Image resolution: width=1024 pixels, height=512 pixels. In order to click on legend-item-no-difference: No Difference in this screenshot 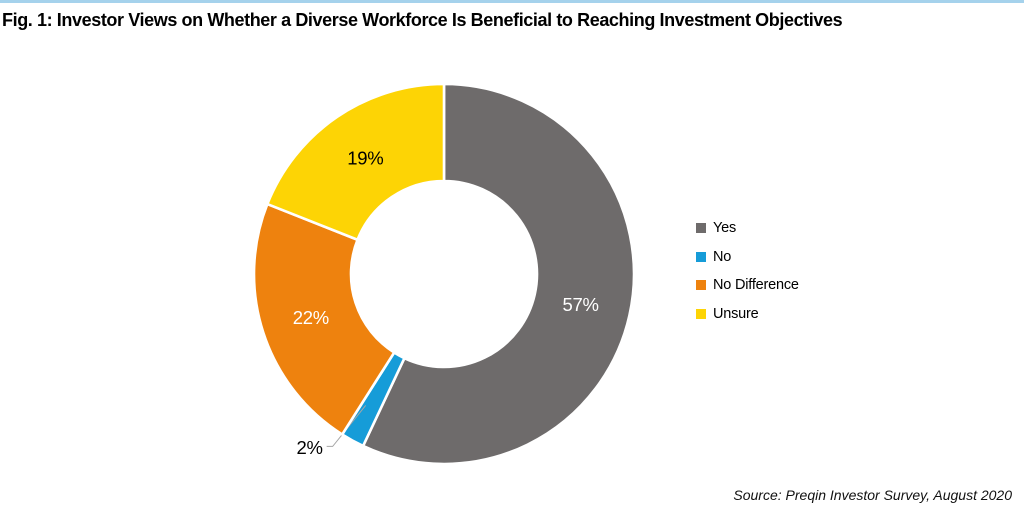, I will do `click(747, 285)`.